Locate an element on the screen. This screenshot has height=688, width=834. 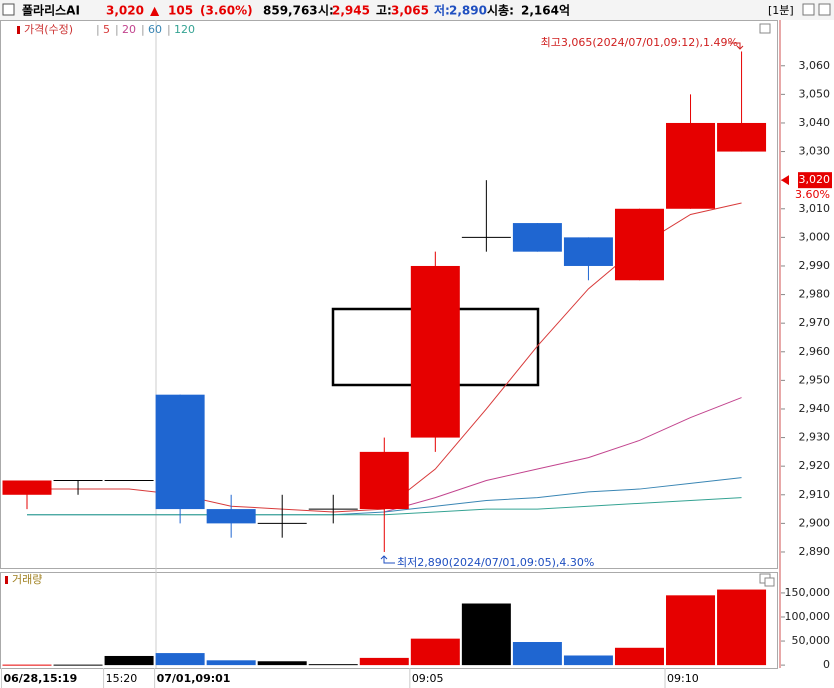
moving-average is located at coordinates (563, 455).